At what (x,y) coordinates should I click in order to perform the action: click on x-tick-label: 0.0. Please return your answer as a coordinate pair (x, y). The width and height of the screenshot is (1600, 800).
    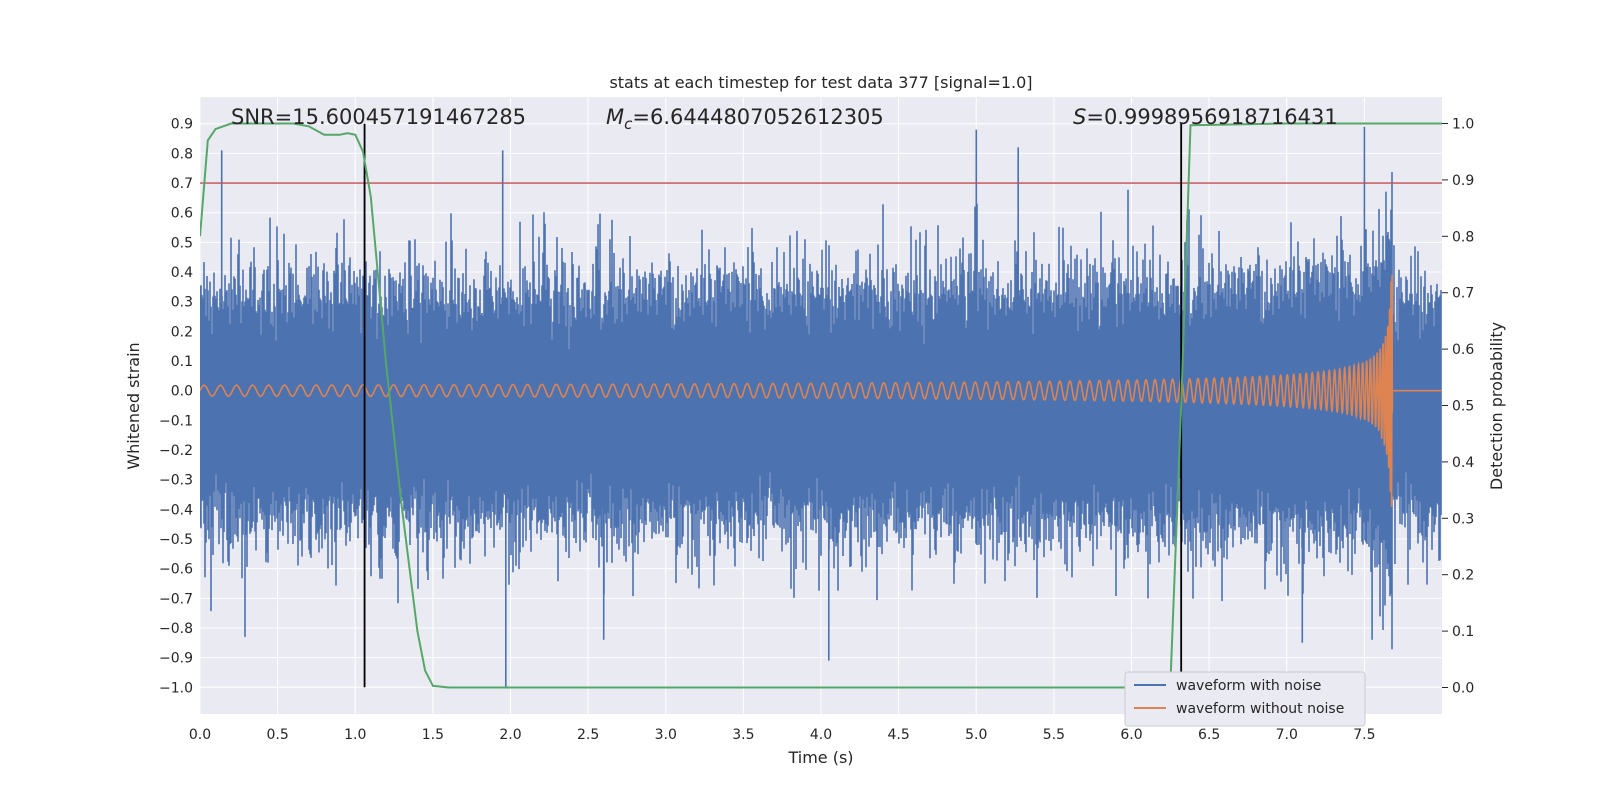
    Looking at the image, I should click on (200, 735).